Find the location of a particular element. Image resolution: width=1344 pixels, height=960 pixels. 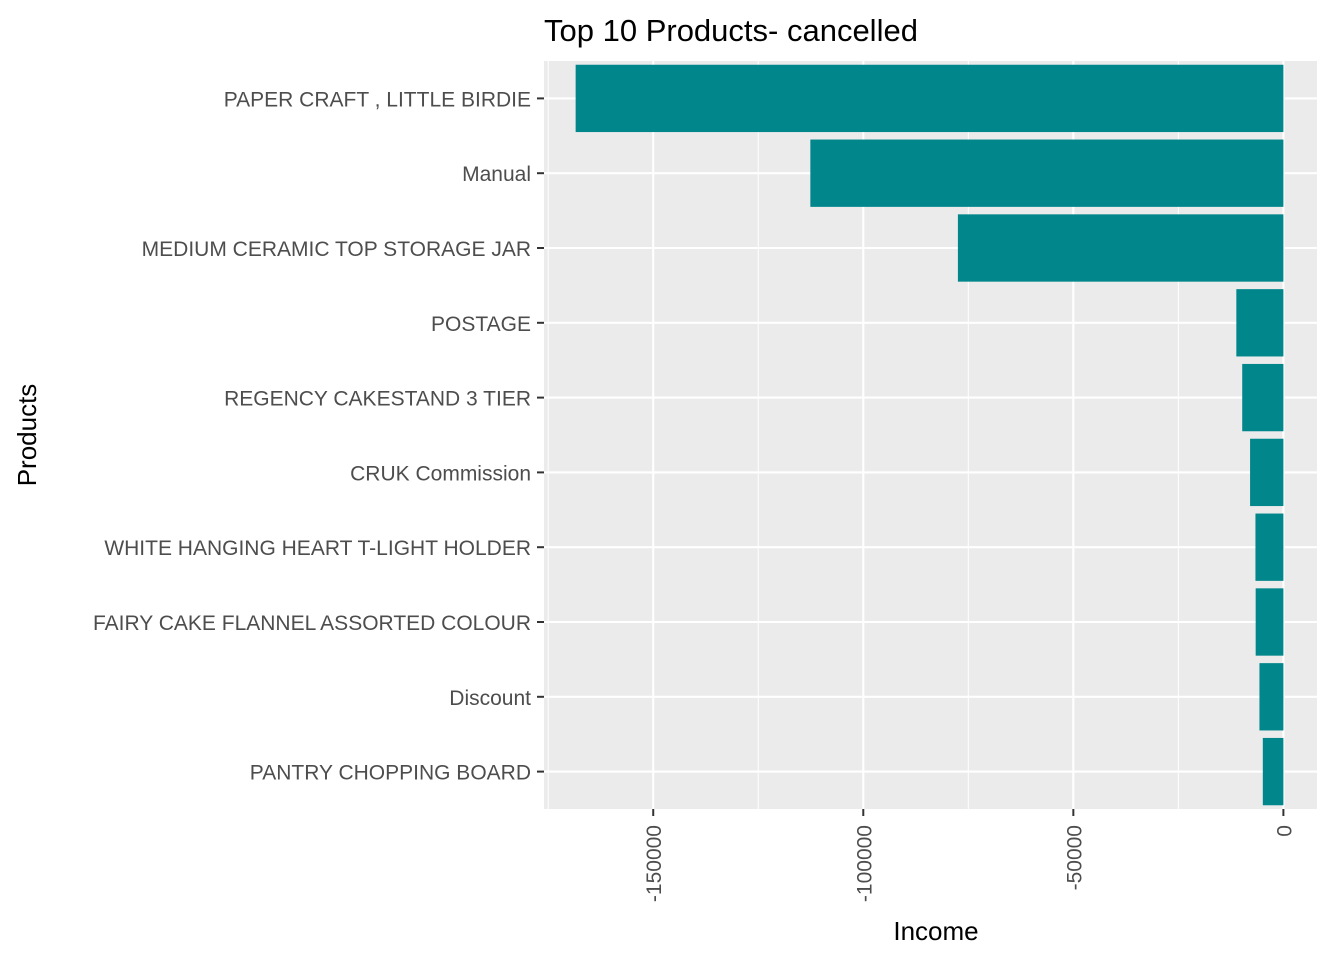

y-tick-label: POSTAGE is located at coordinates (481, 324).